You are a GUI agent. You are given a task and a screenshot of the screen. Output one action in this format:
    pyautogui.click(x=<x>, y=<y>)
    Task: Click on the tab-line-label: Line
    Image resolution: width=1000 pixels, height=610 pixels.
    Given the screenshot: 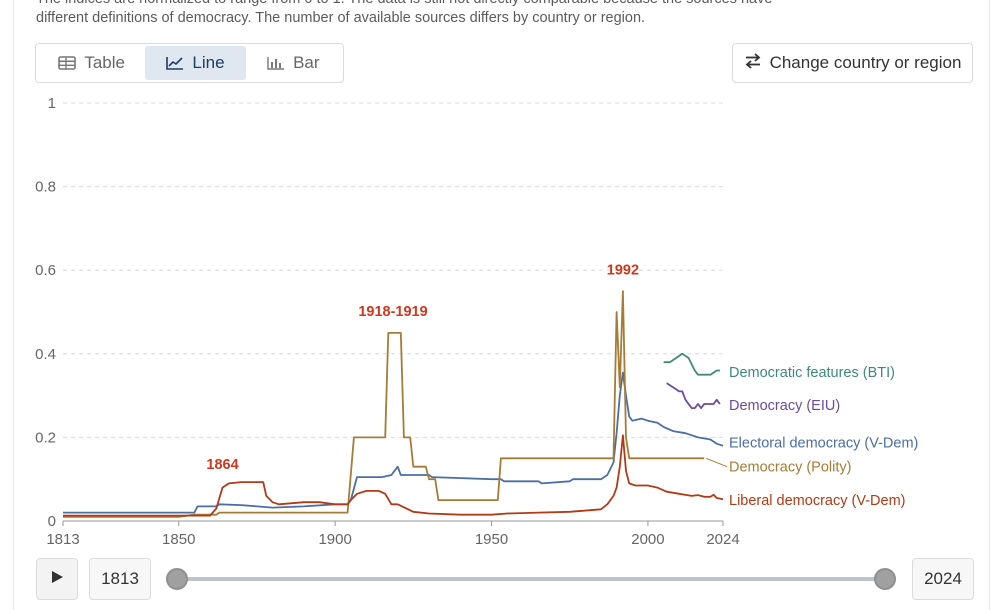 What is the action you would take?
    pyautogui.click(x=208, y=62)
    